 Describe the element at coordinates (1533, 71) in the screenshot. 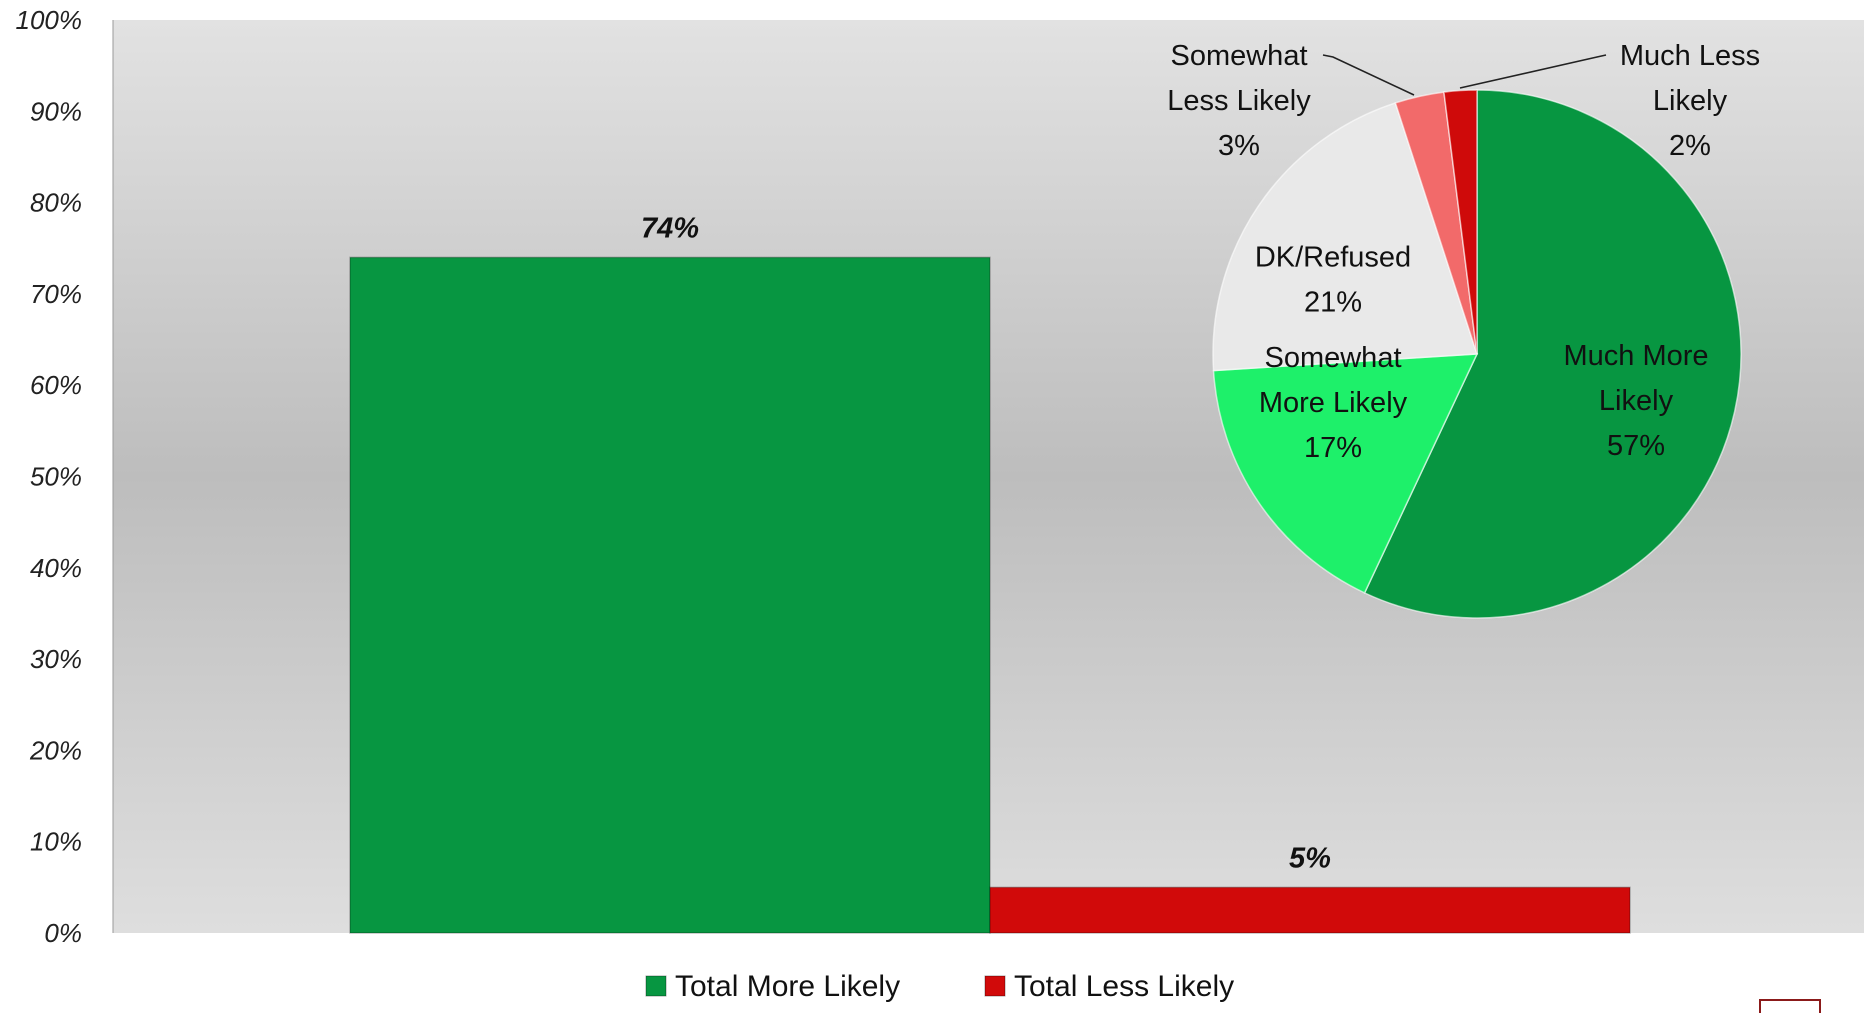

I see `leader-line-much-less-likely` at that location.